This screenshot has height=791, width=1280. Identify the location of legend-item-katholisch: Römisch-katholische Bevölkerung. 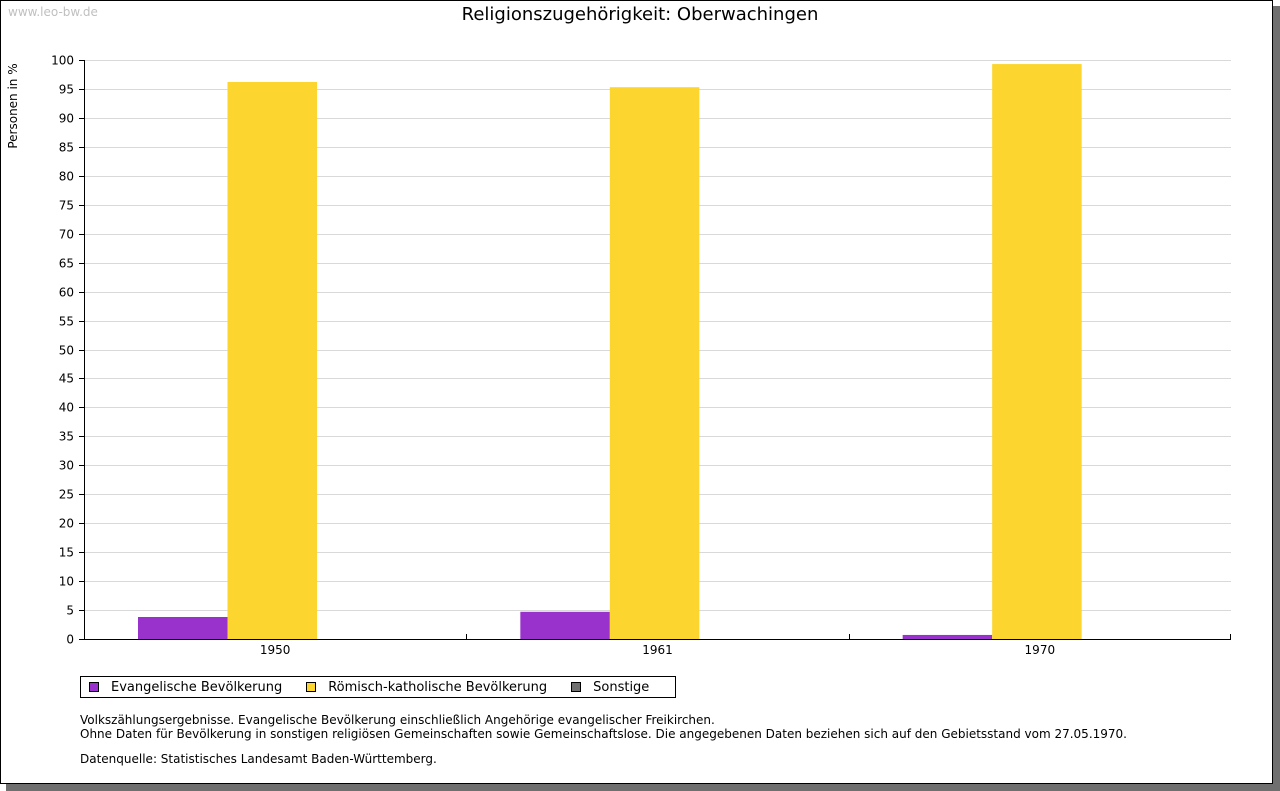
(426, 687).